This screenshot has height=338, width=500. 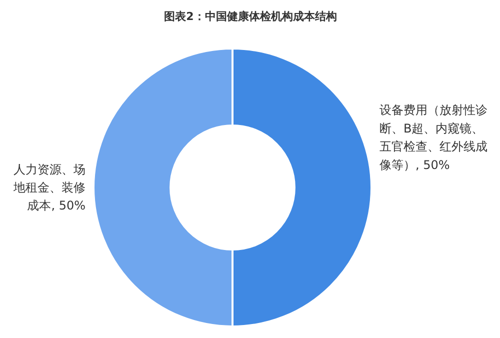 I want to click on slice-label: 人力资源、场地租金、装修成本, 50%, so click(x=49, y=187).